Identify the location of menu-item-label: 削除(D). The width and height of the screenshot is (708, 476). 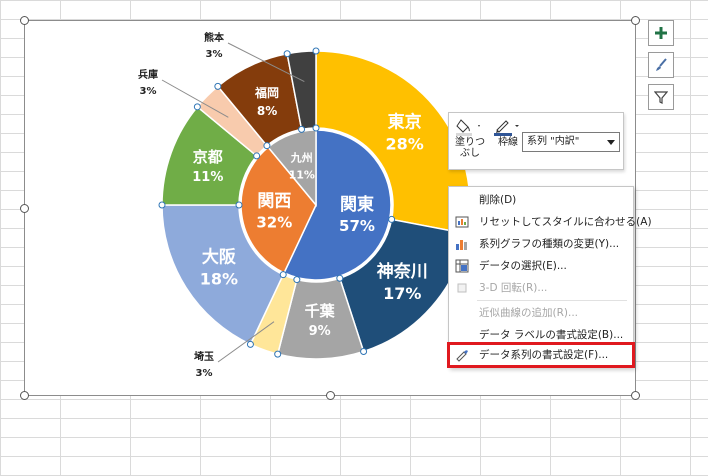
(498, 200).